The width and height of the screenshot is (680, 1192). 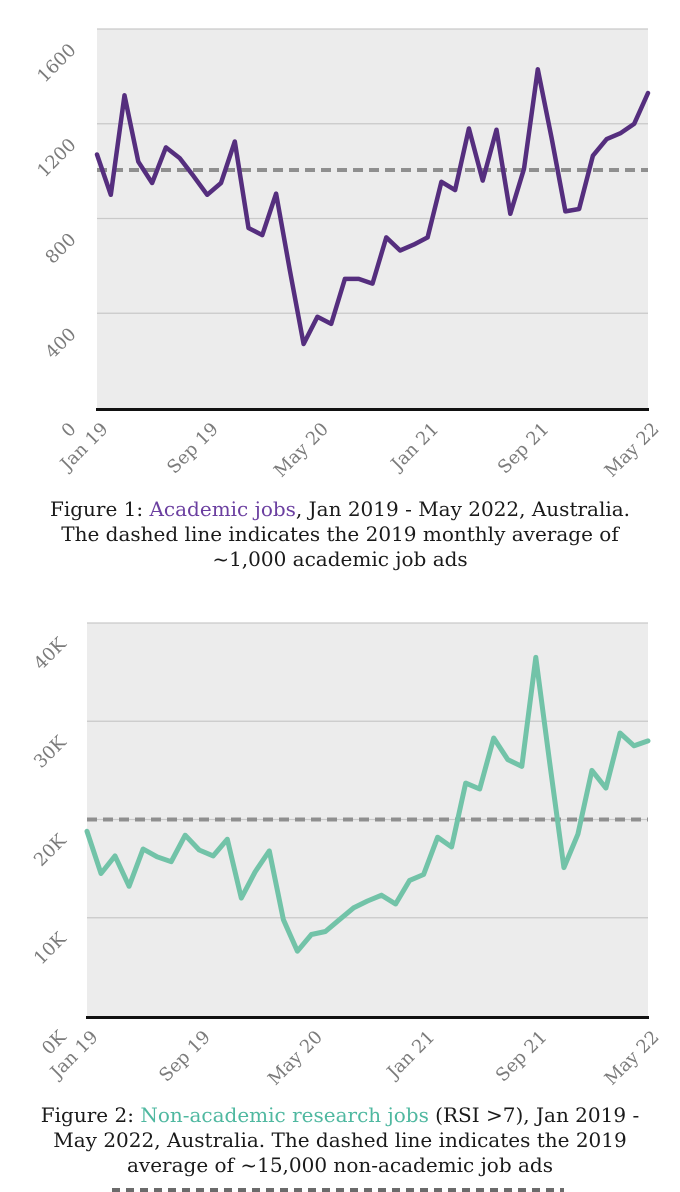 I want to click on non-academic-research-jobs-xtick-label: Sep 19, so click(x=184, y=1056).